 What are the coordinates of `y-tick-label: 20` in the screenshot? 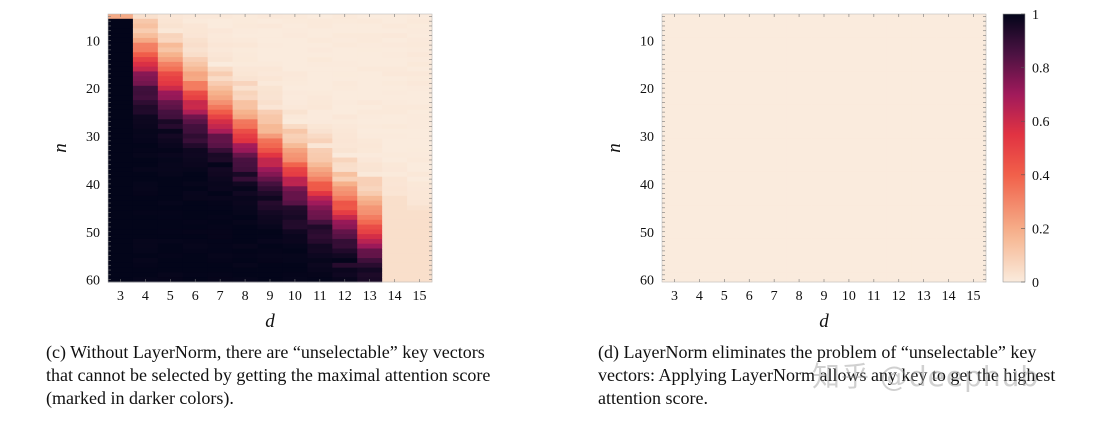 It's located at (93, 89).